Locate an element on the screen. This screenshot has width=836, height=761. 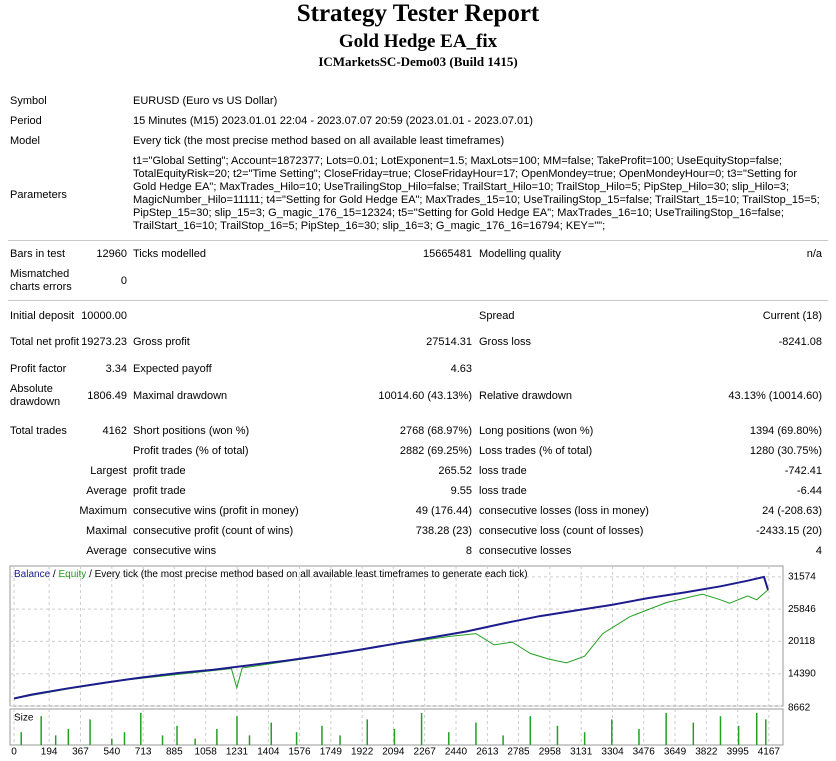
stat-label: consecutive wins (profit in money) is located at coordinates (216, 510).